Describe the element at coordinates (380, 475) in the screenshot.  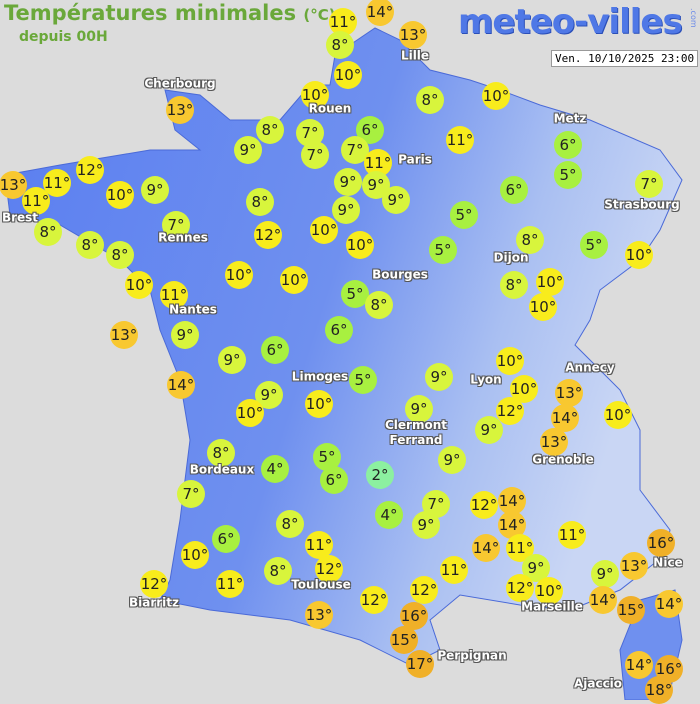
I see `temperature-marker: 2°` at that location.